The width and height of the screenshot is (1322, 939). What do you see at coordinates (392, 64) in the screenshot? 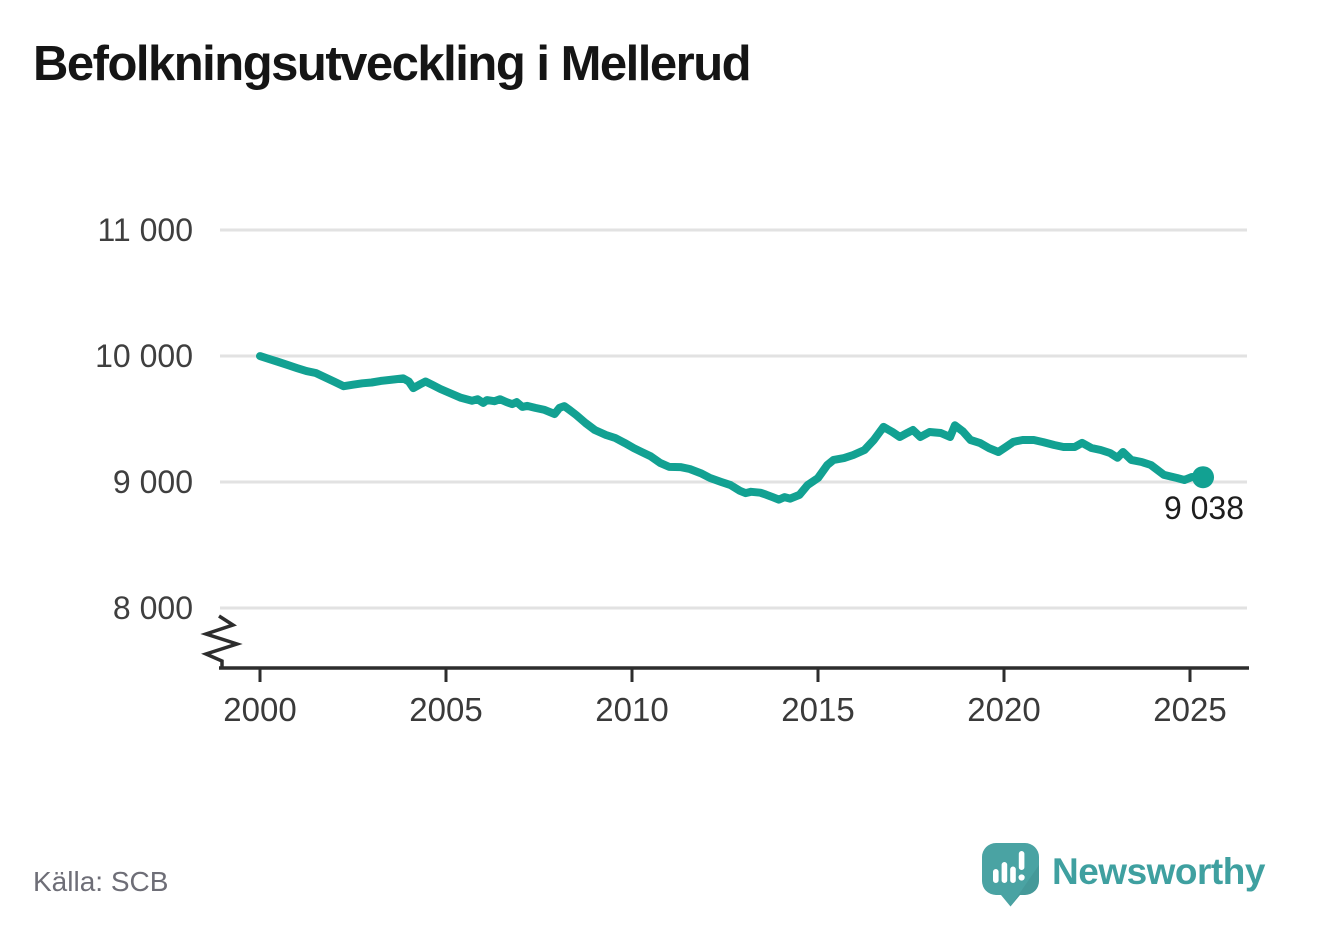
I see `page-title: Befolkningsutveckling i Mellerud` at bounding box center [392, 64].